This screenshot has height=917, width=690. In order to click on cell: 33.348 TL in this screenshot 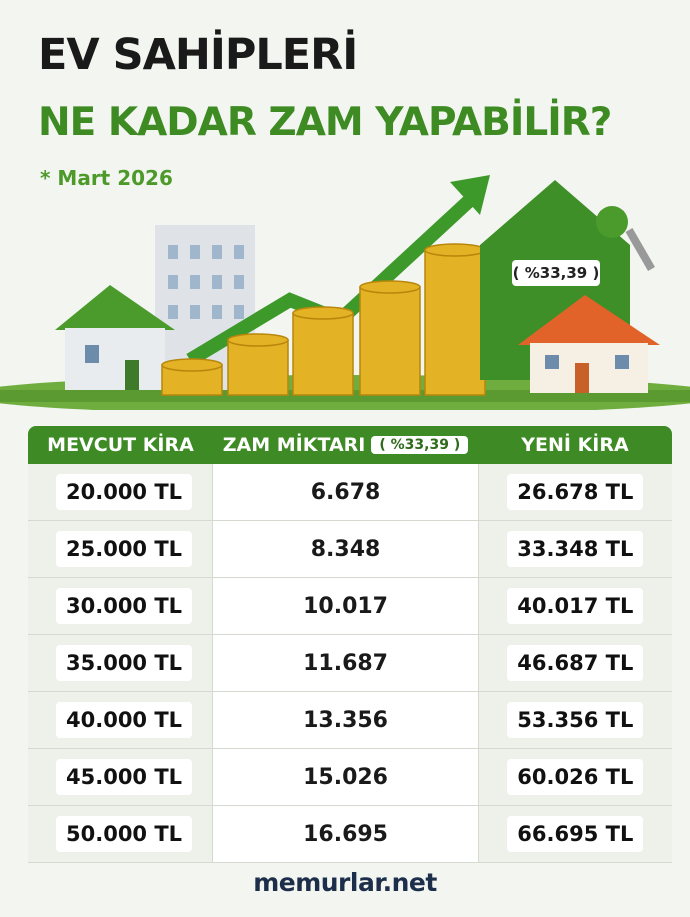, I will do `click(575, 549)`.